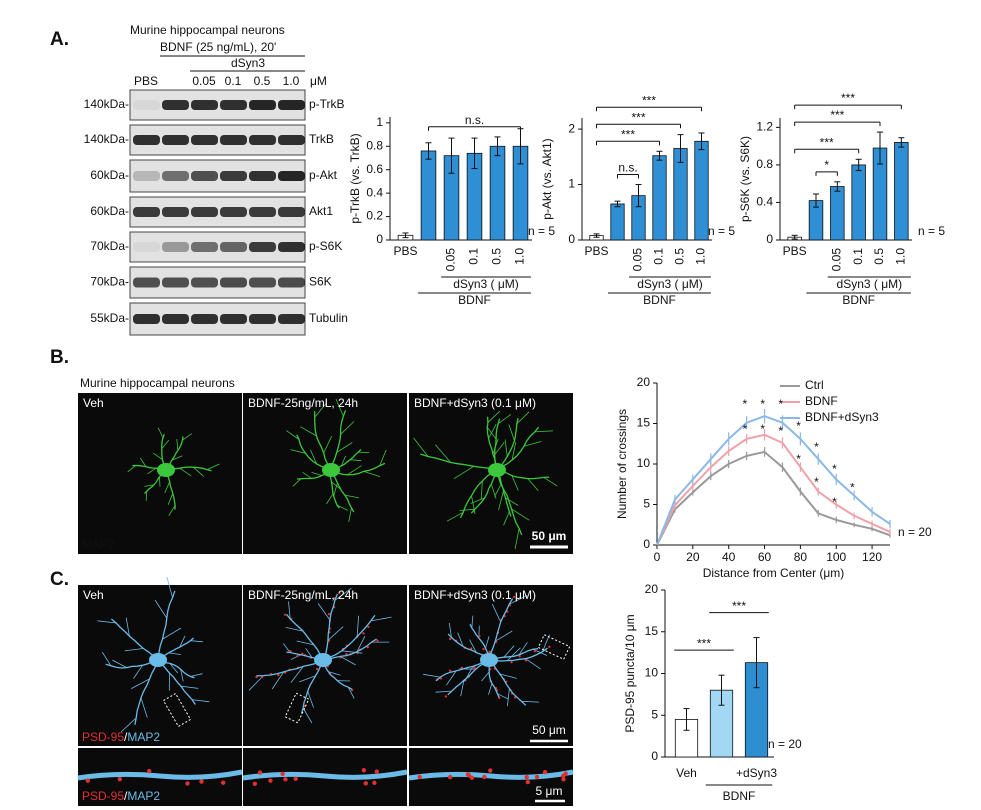 The width and height of the screenshot is (981, 810). I want to click on significance: n.s., so click(627, 168).